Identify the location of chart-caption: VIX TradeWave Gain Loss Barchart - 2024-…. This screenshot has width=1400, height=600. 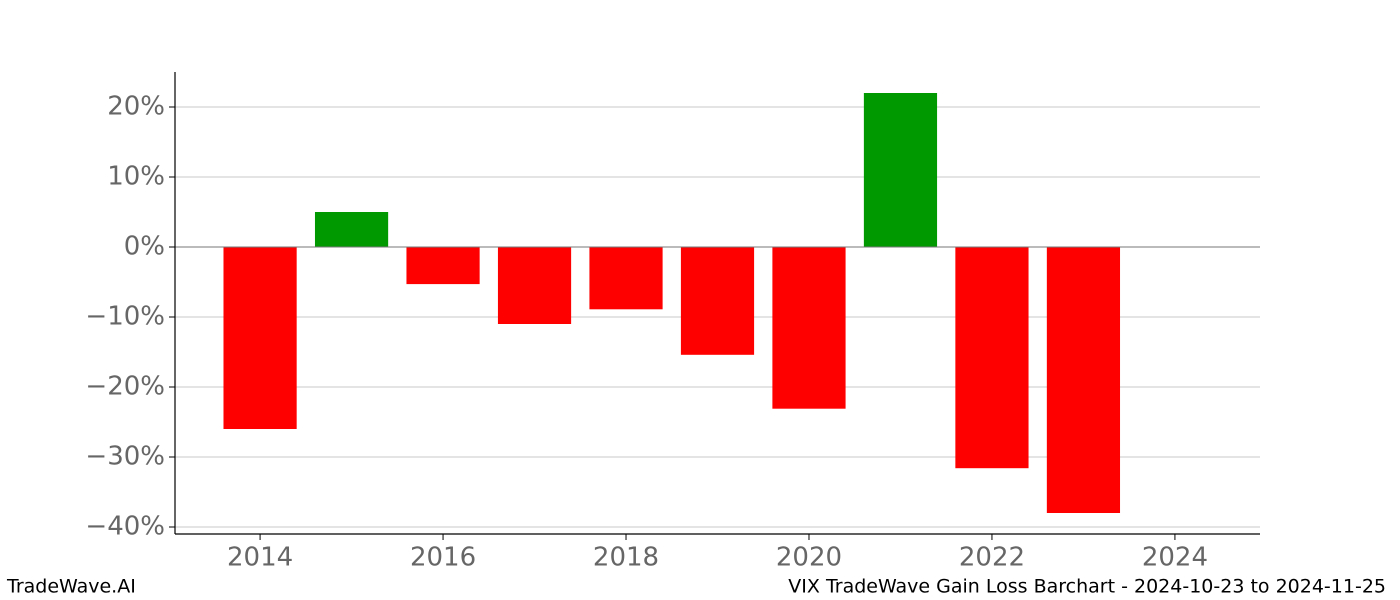
(1087, 587).